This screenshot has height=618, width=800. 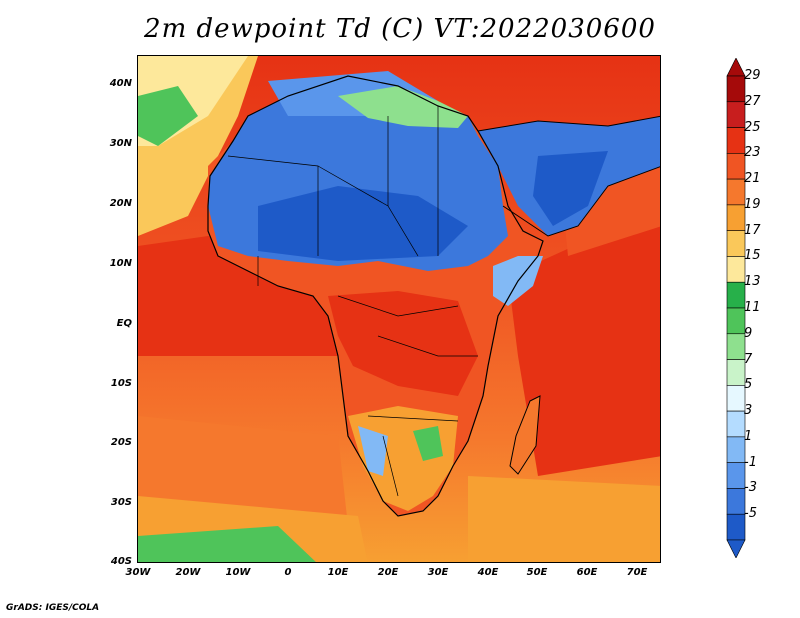 What do you see at coordinates (752, 179) in the screenshot?
I see `colorbar-label: 21` at bounding box center [752, 179].